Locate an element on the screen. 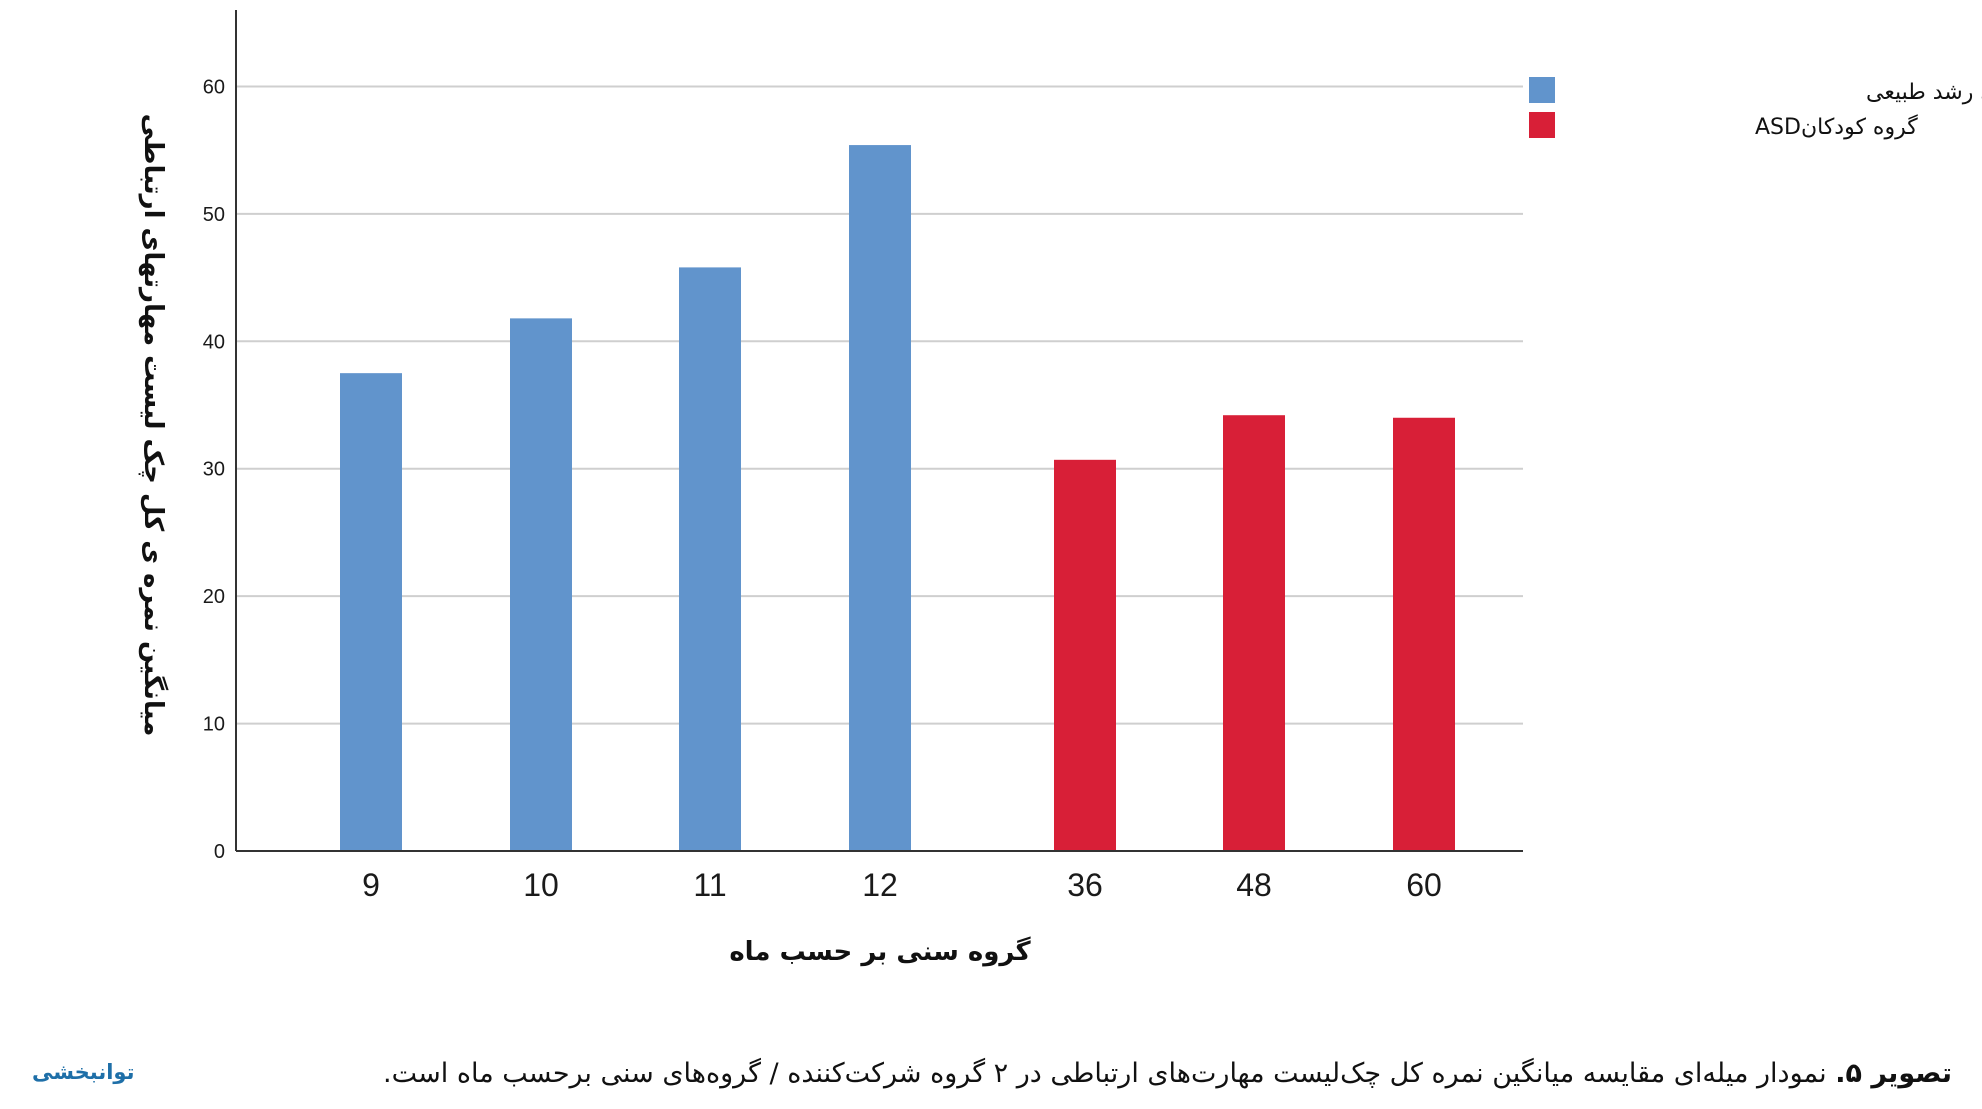 The width and height of the screenshot is (1982, 1109). x-tick-label: 12 is located at coordinates (880, 885).